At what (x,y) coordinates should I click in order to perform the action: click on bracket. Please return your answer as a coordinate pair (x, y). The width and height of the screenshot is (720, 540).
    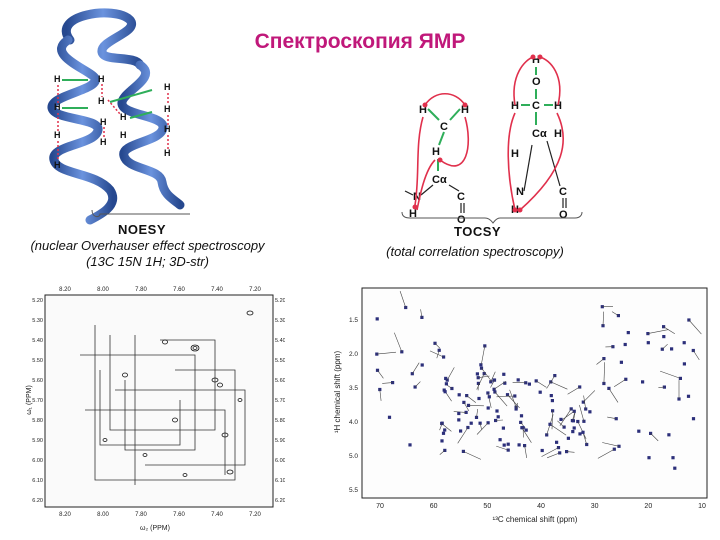
    Looking at the image, I should click on (140, 213).